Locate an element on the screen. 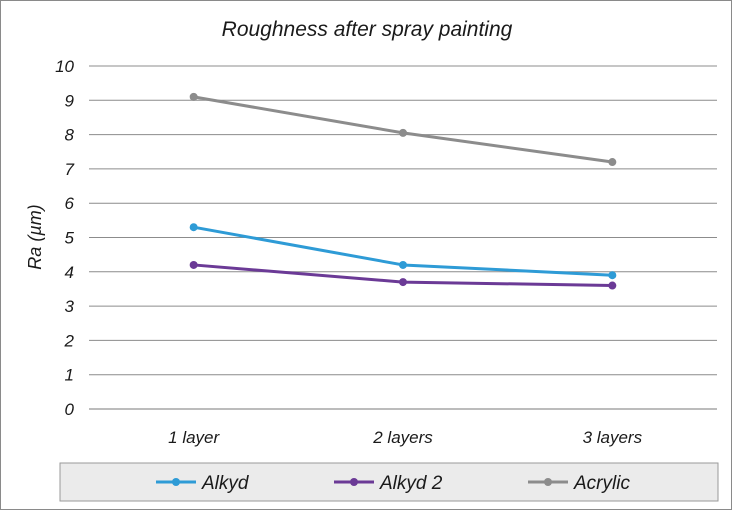  y-tick-label: 2 is located at coordinates (69, 340).